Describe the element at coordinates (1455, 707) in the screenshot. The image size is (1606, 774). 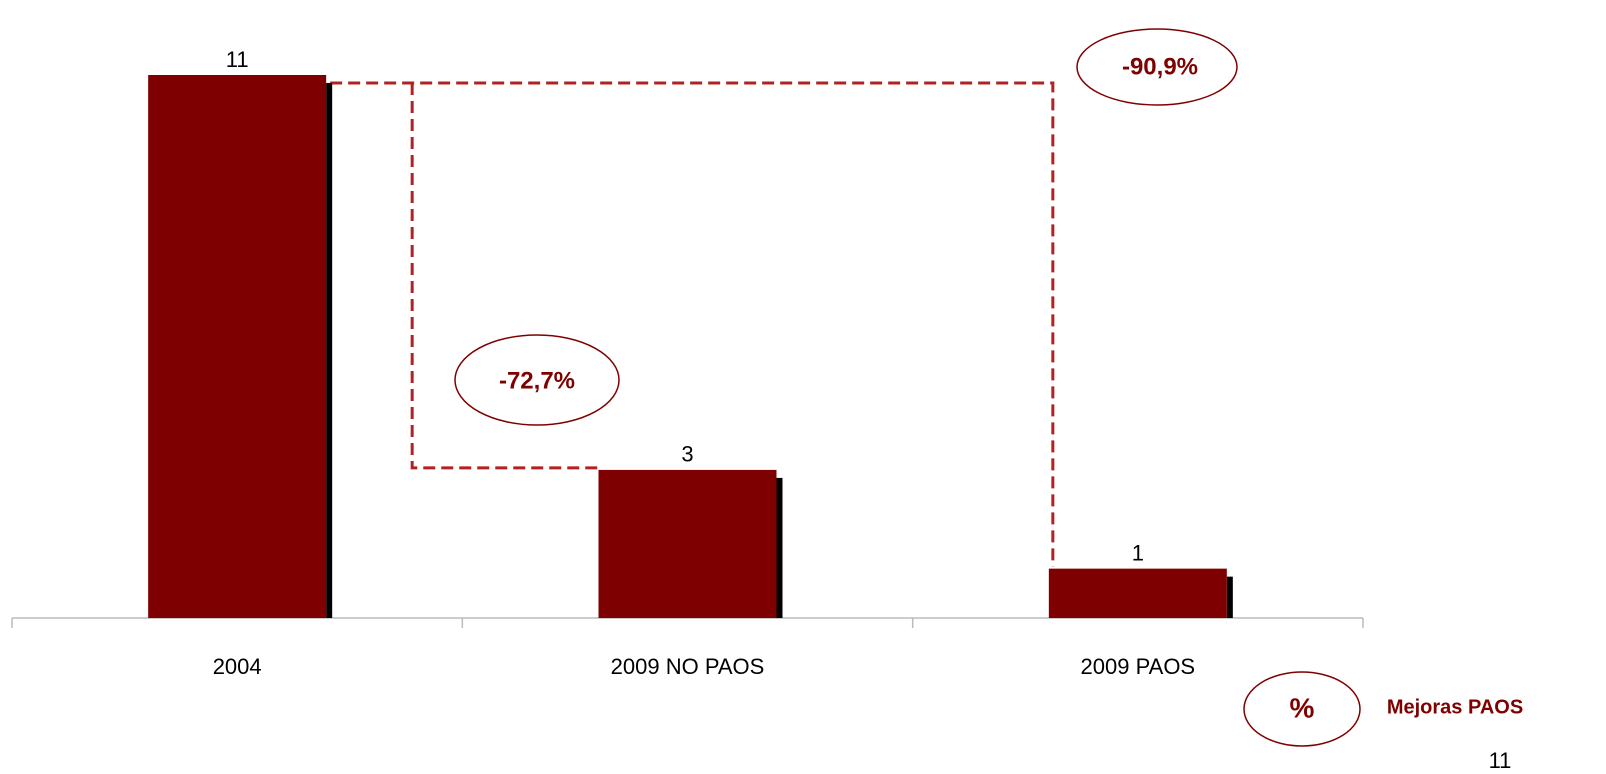
I see `legend-label: Mejoras PAOS` at that location.